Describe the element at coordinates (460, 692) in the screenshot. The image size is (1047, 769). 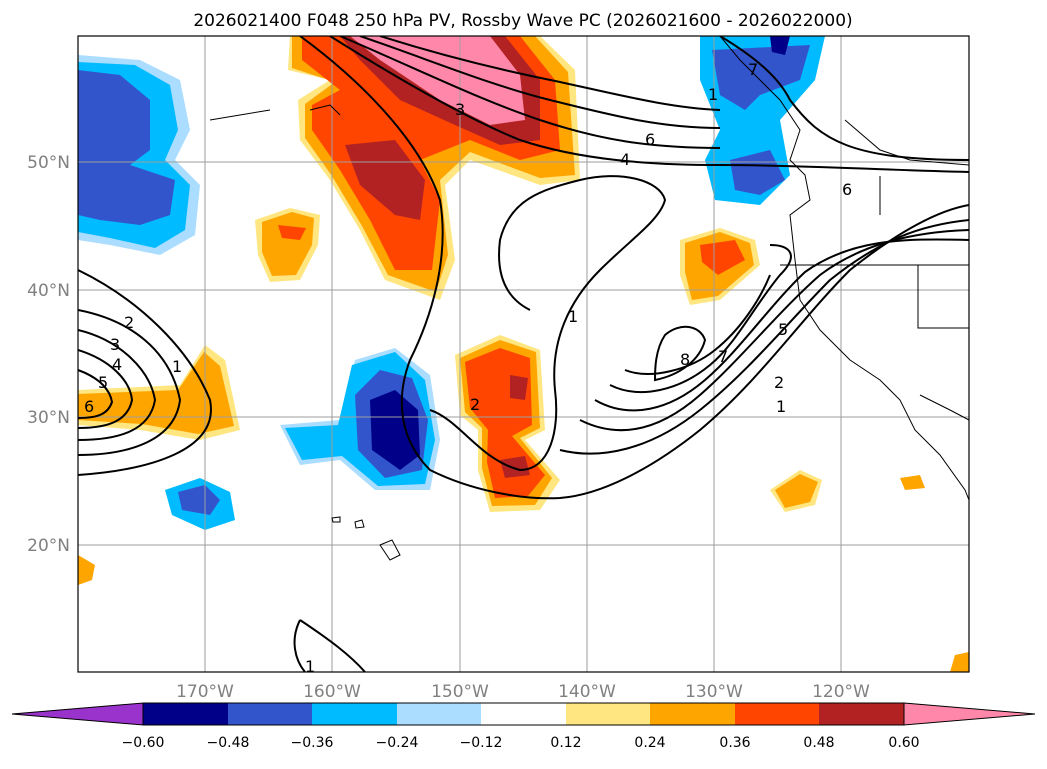
I see `lon-label-150w: 150°W` at that location.